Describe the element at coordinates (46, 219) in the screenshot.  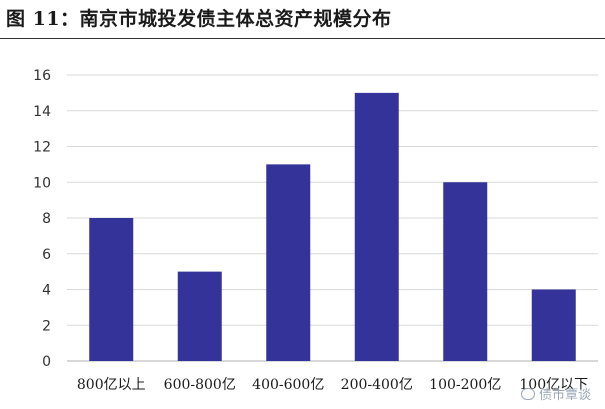
I see `y-tick-label: 8` at that location.